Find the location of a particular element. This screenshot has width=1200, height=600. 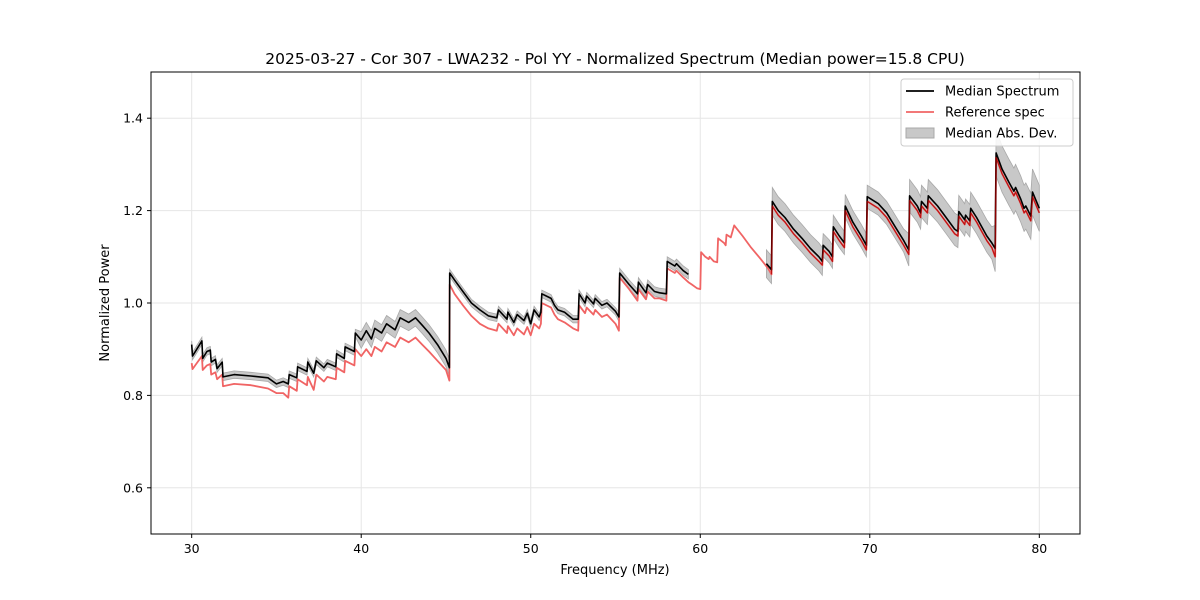

legend-label: Reference spec is located at coordinates (995, 113).